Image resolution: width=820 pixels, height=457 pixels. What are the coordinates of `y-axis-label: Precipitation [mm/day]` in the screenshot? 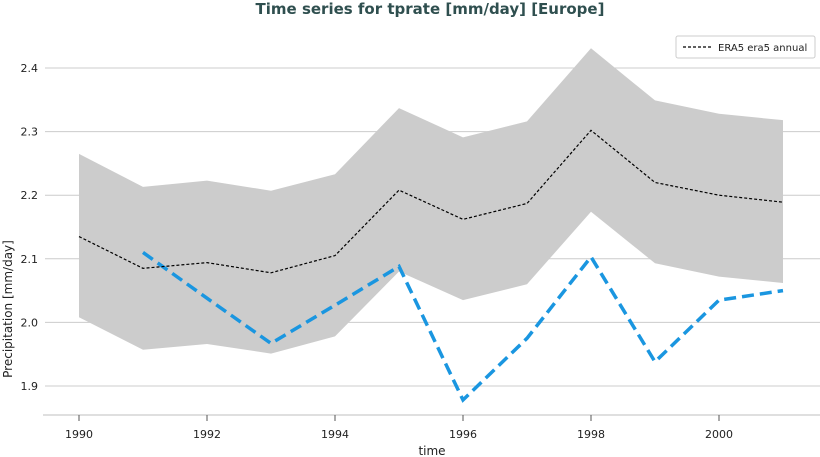 It's located at (8, 309).